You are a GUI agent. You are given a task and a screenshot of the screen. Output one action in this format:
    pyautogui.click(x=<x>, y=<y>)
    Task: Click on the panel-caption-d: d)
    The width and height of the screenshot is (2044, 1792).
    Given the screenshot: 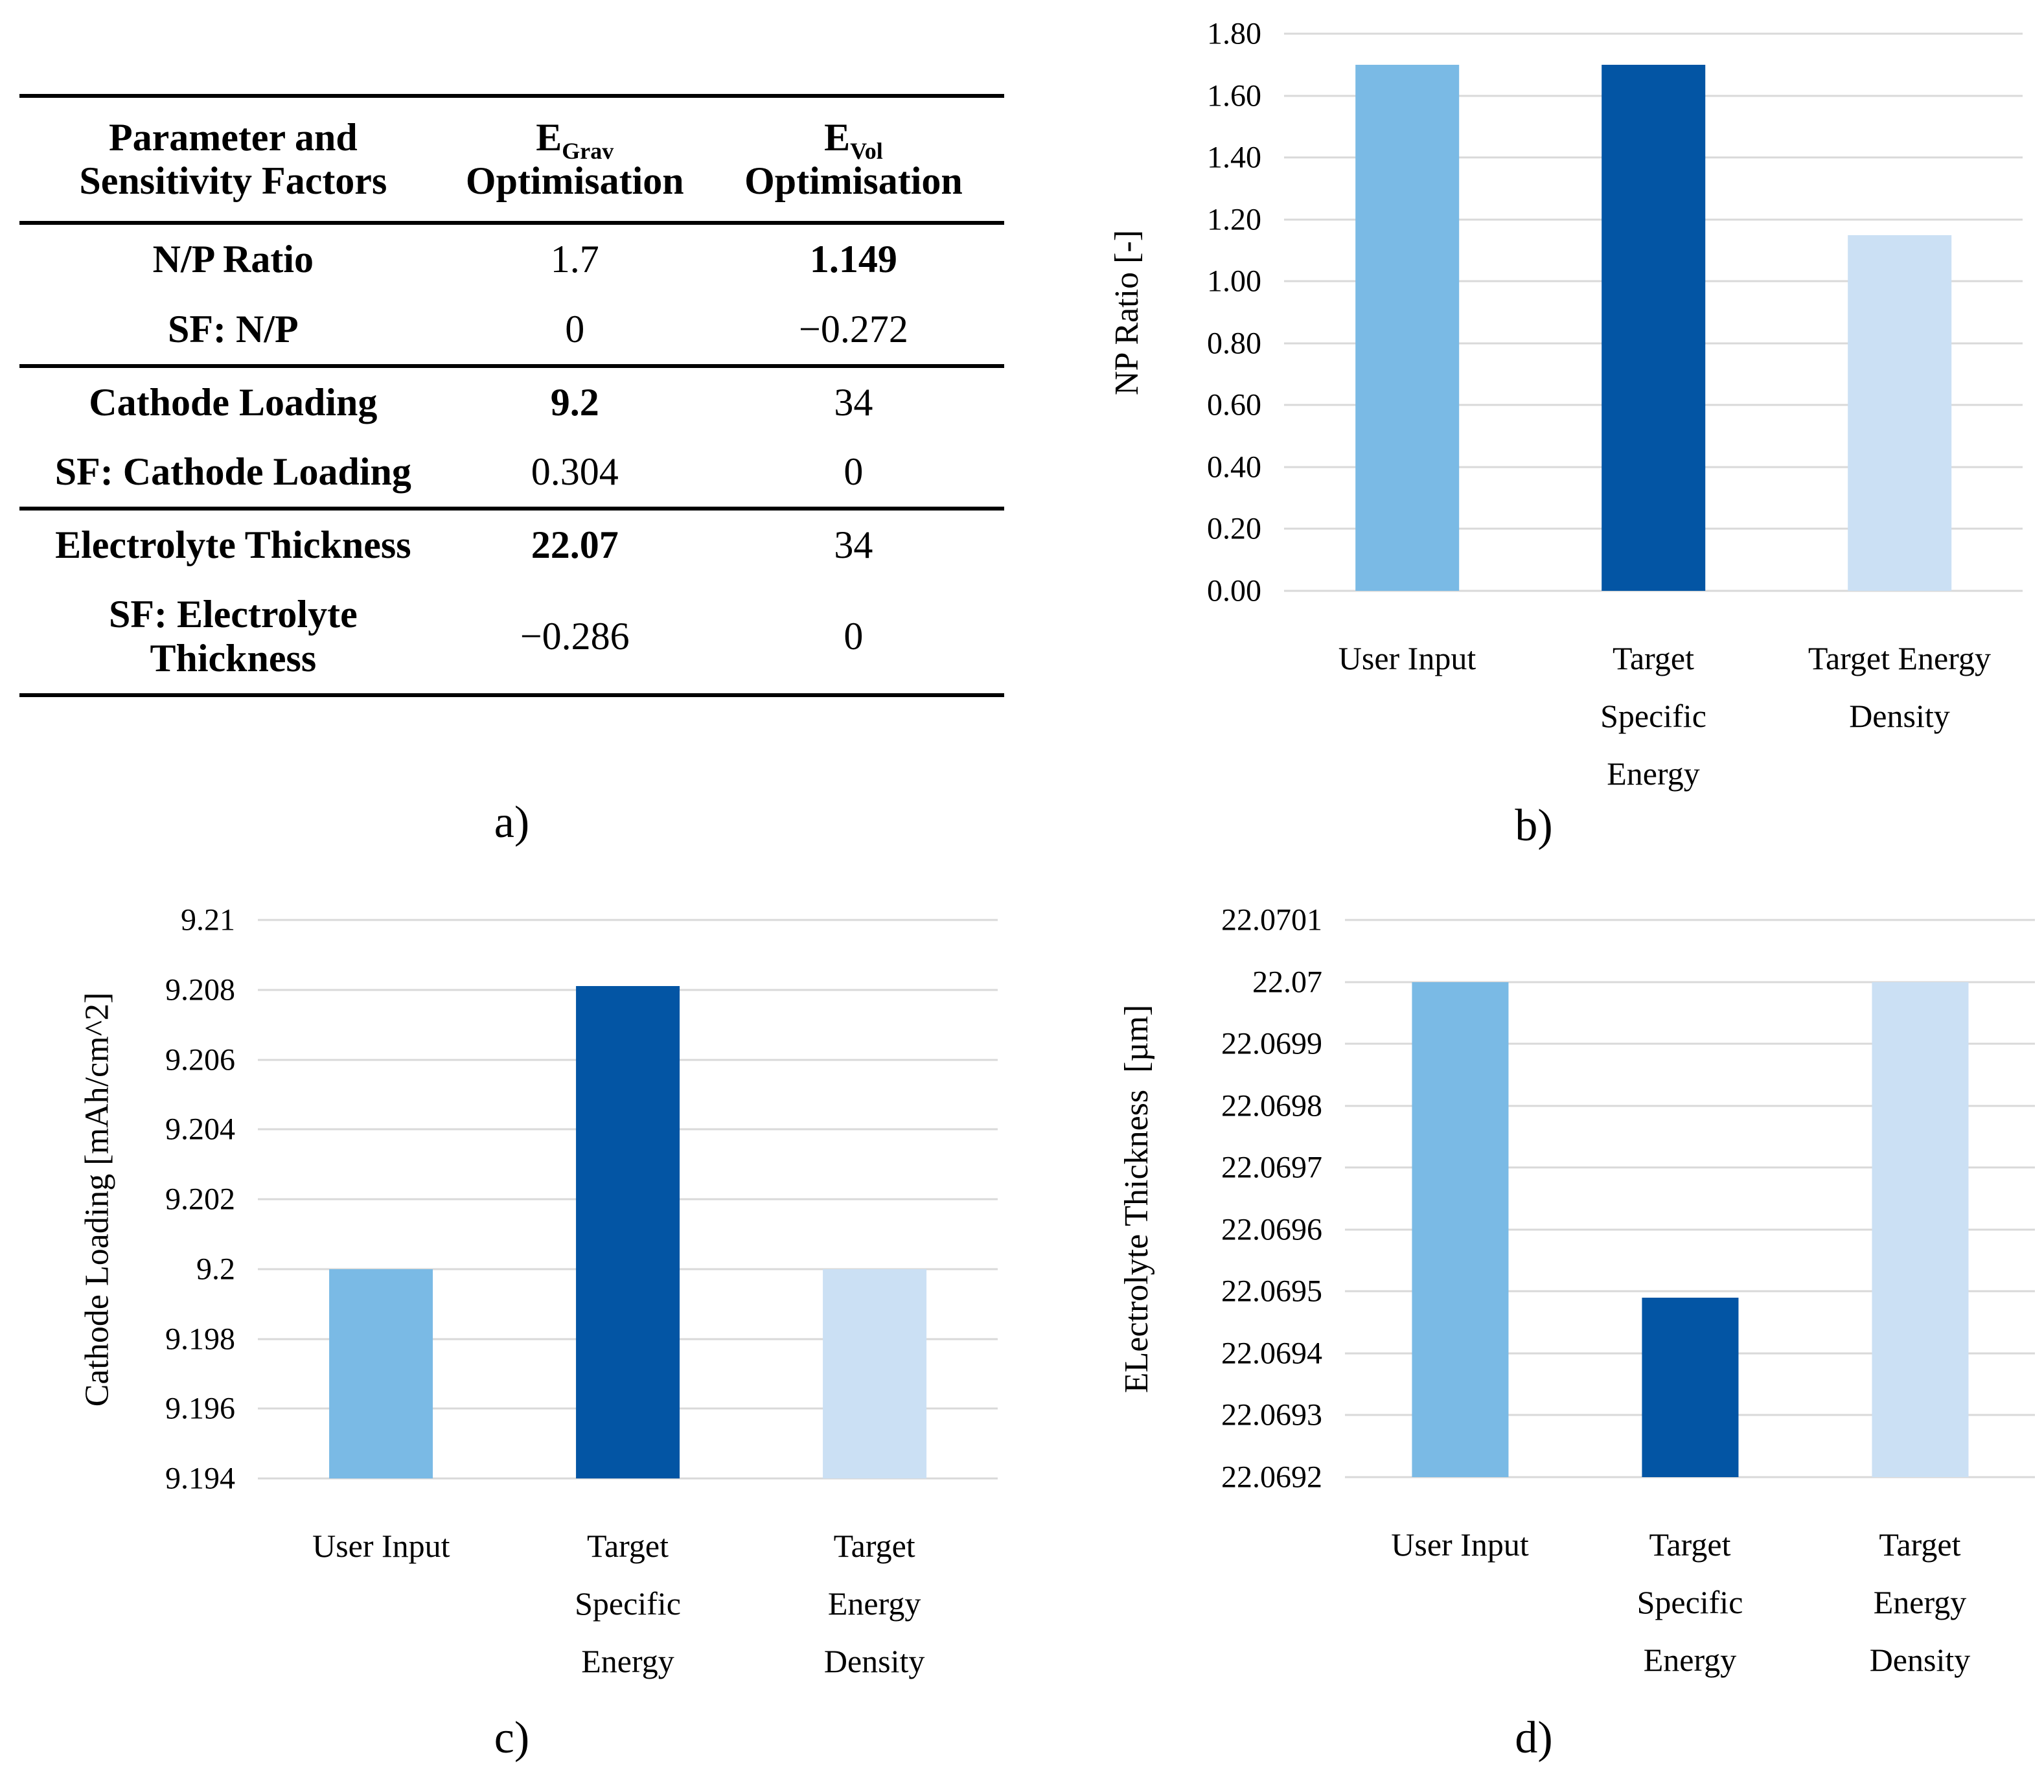 What is the action you would take?
    pyautogui.click(x=1534, y=1738)
    